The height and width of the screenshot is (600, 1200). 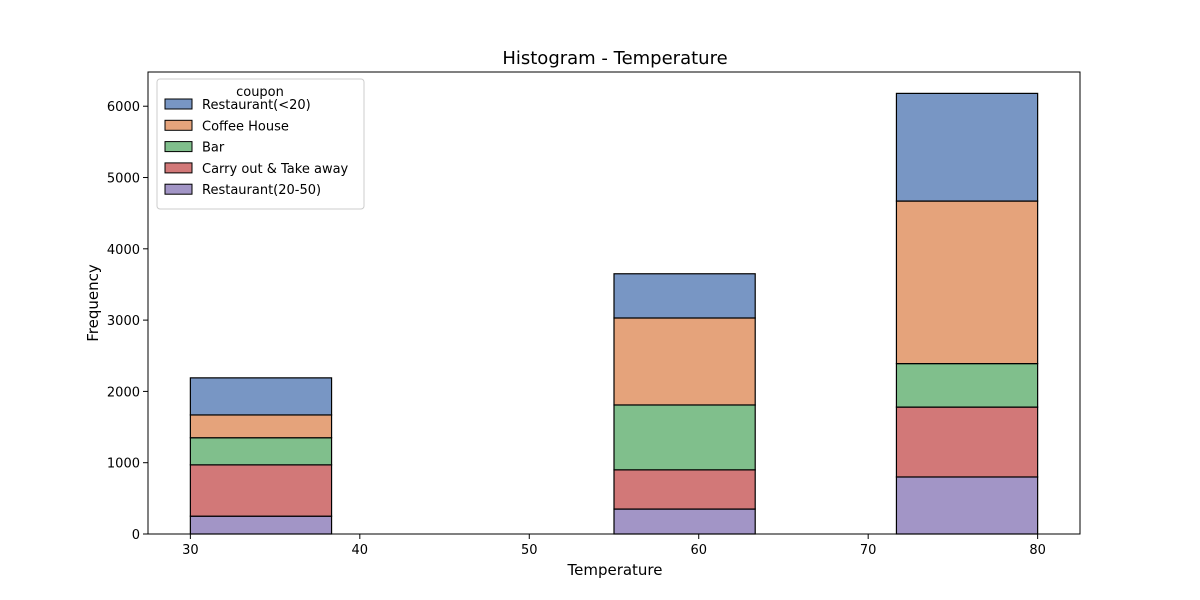 What do you see at coordinates (245, 126) in the screenshot?
I see `legend-label-coffee-house: Coffee House` at bounding box center [245, 126].